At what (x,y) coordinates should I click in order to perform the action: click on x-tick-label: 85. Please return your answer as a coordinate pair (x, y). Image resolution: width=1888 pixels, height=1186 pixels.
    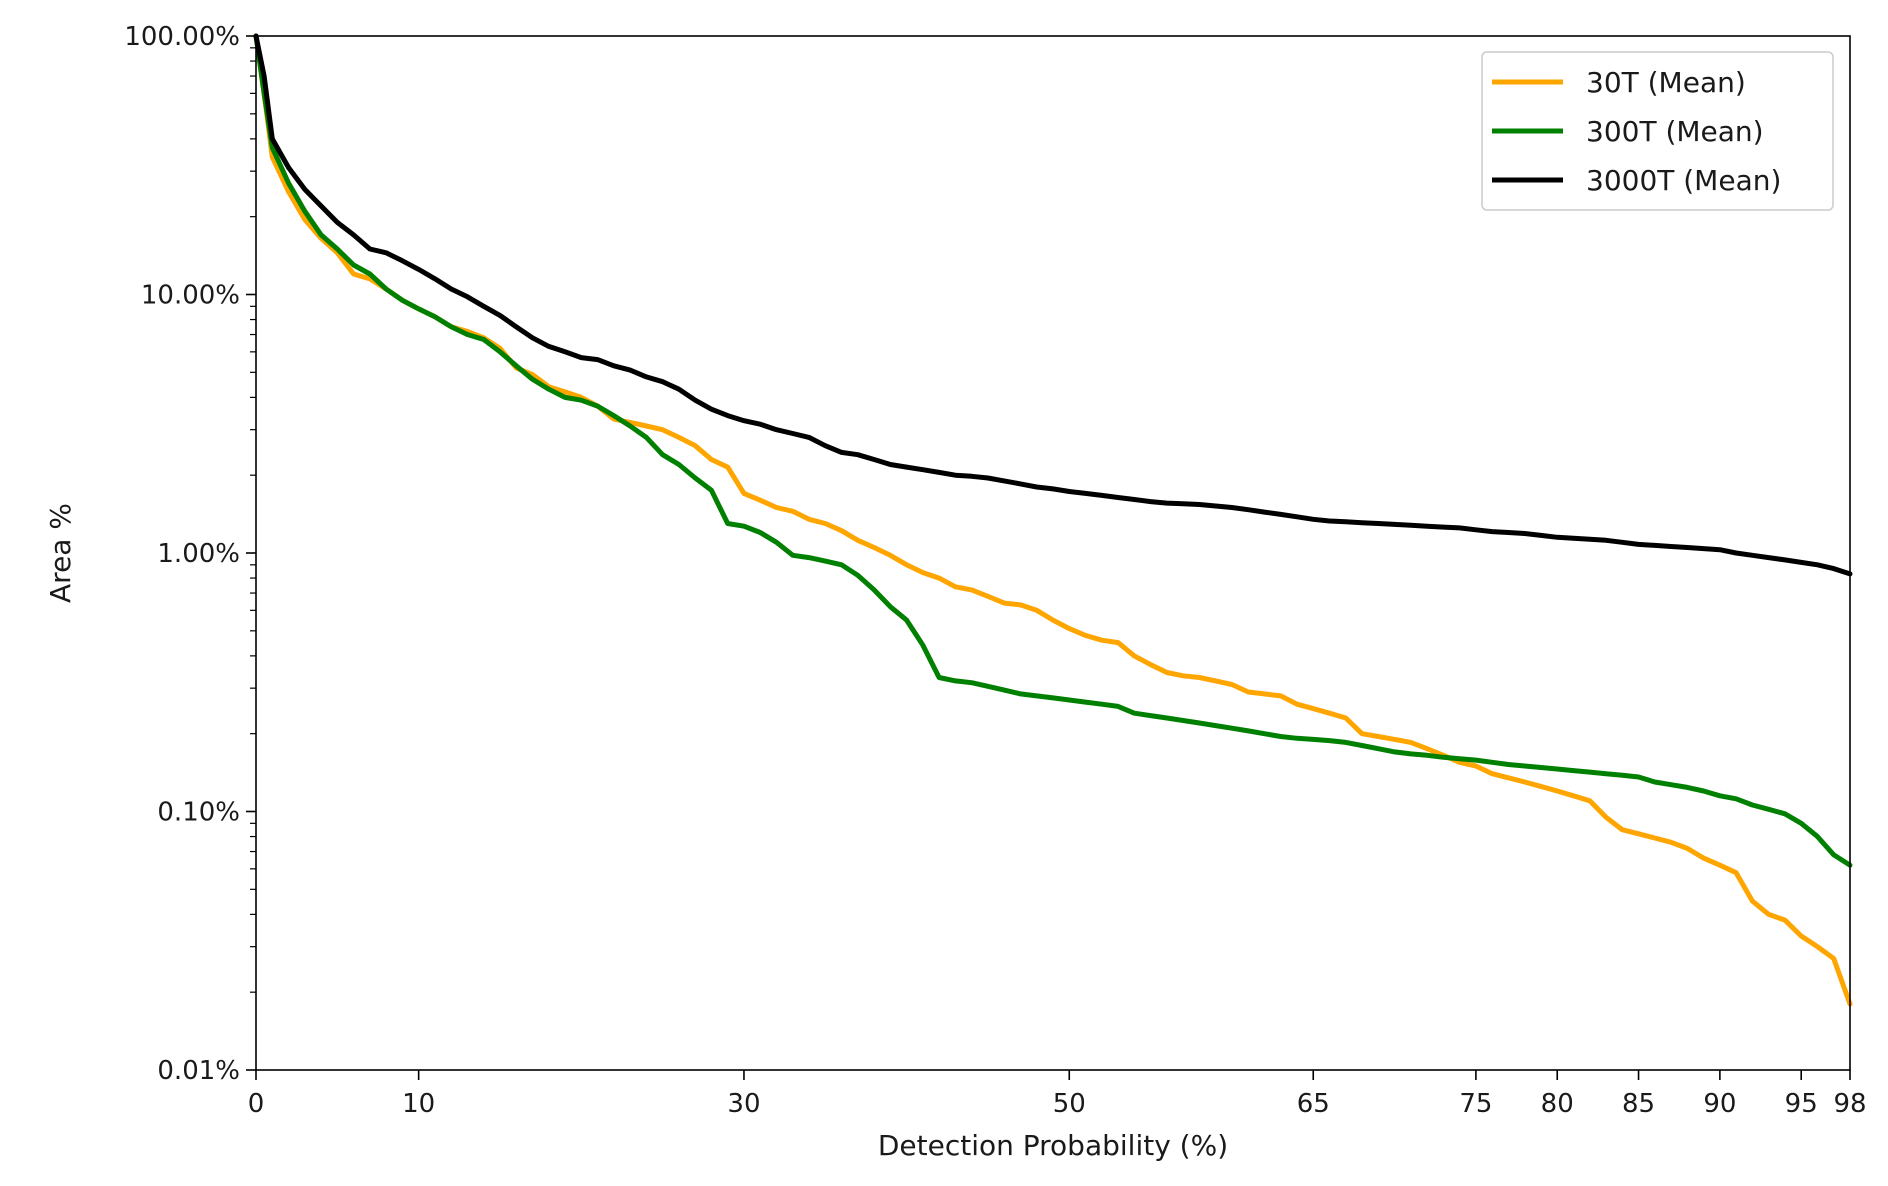
    Looking at the image, I should click on (1638, 1104).